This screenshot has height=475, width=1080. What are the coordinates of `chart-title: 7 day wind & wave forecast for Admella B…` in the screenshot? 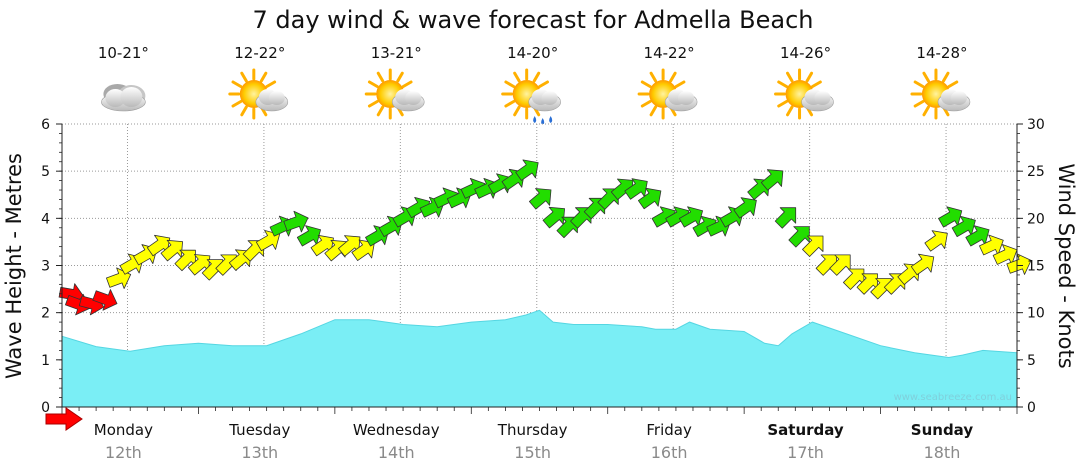 It's located at (532, 20).